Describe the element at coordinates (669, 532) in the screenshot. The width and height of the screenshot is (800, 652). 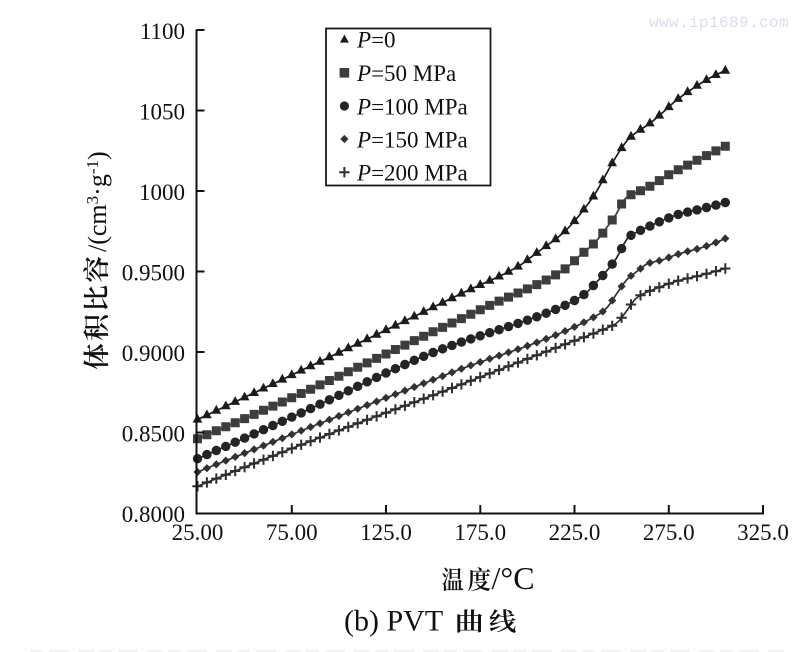
I see `svg-text: 275.0` at that location.